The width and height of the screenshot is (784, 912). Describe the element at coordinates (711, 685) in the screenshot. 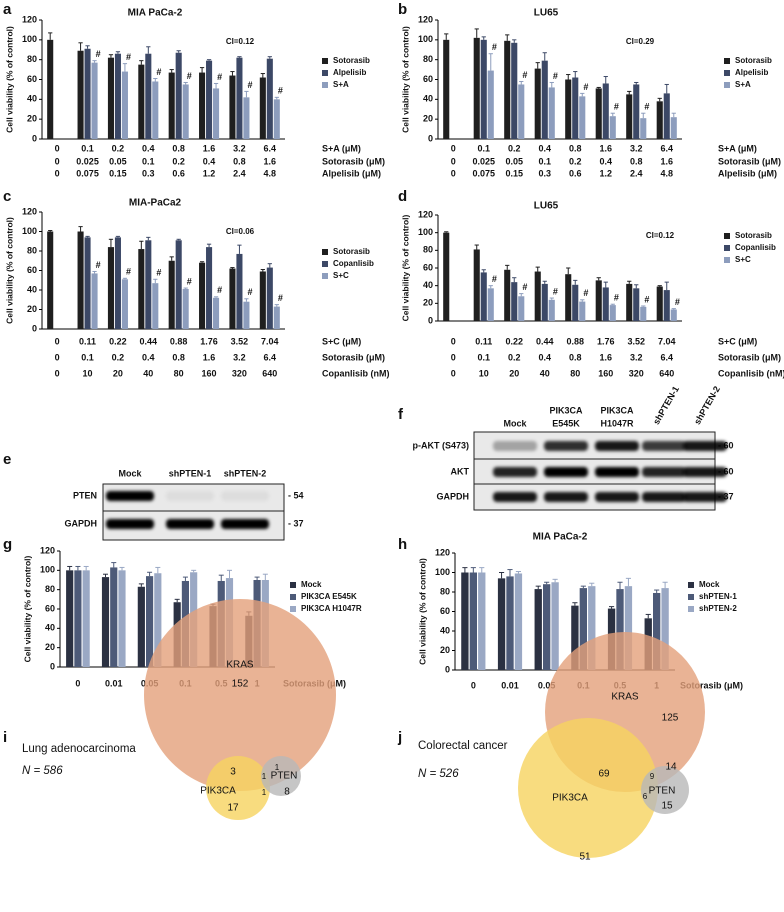

I see `x-row-title: Sotorasib (μM)` at that location.